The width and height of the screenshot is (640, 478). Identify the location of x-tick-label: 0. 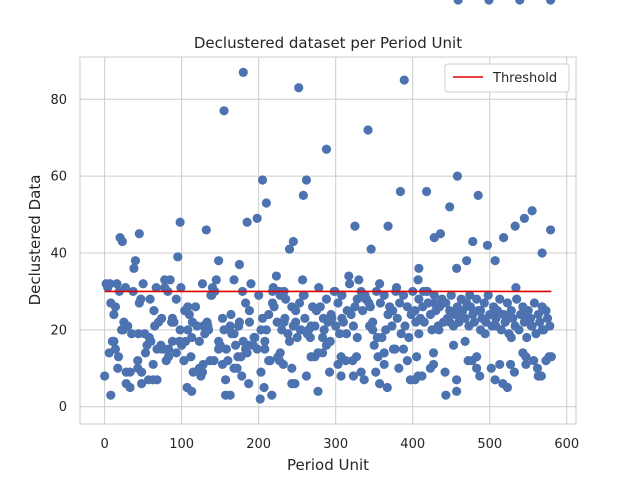
(105, 444).